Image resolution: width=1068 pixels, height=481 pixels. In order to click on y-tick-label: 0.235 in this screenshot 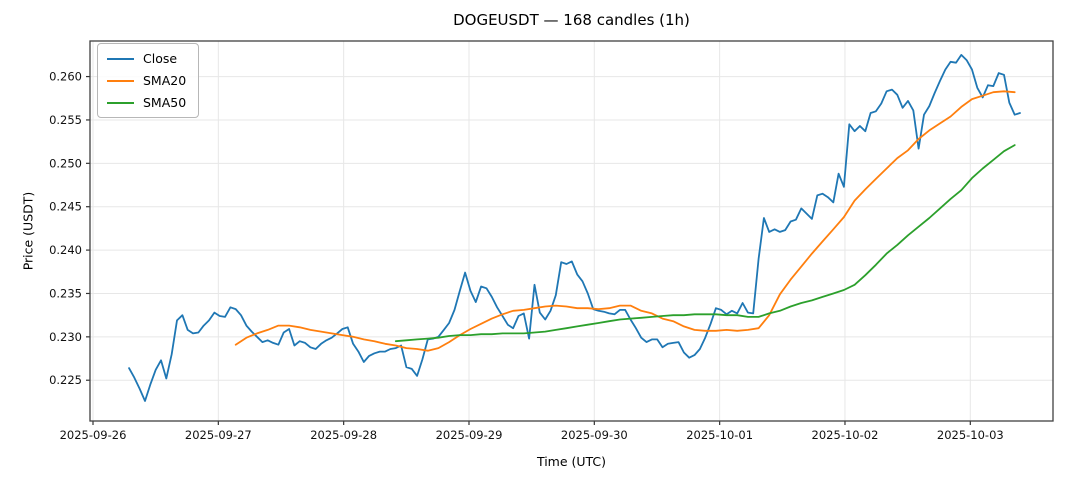, I will do `click(65, 293)`.